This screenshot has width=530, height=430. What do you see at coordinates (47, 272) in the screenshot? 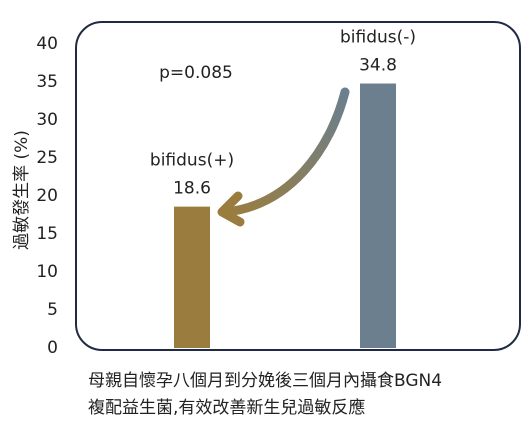
I see `y-tick-label: 10` at bounding box center [47, 272].